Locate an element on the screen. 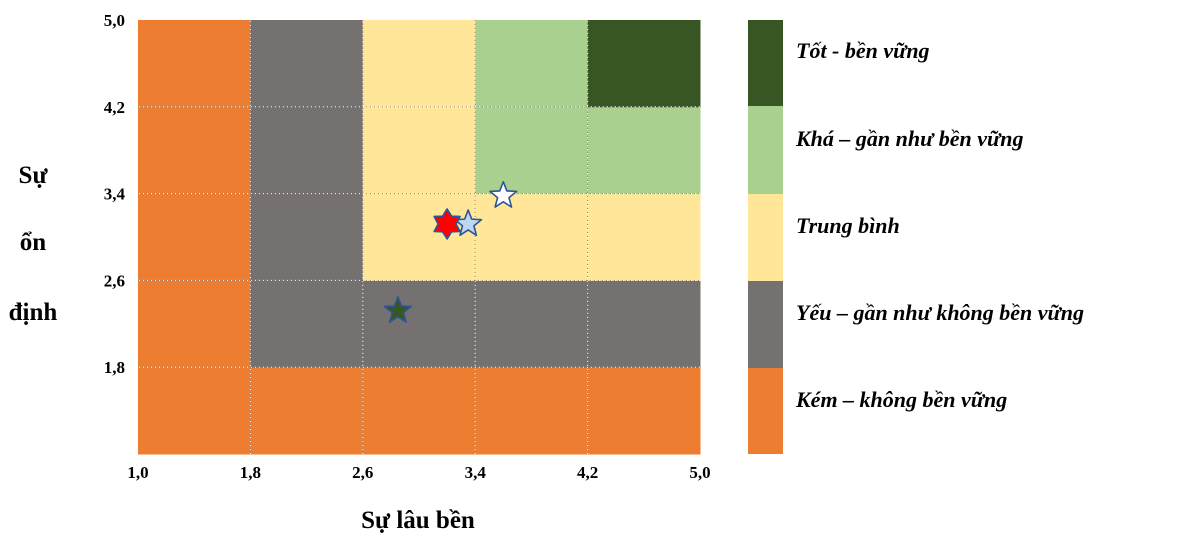 The height and width of the screenshot is (538, 1177). legend-label-1: Khá – gần như bền vững is located at coordinates (909, 138).